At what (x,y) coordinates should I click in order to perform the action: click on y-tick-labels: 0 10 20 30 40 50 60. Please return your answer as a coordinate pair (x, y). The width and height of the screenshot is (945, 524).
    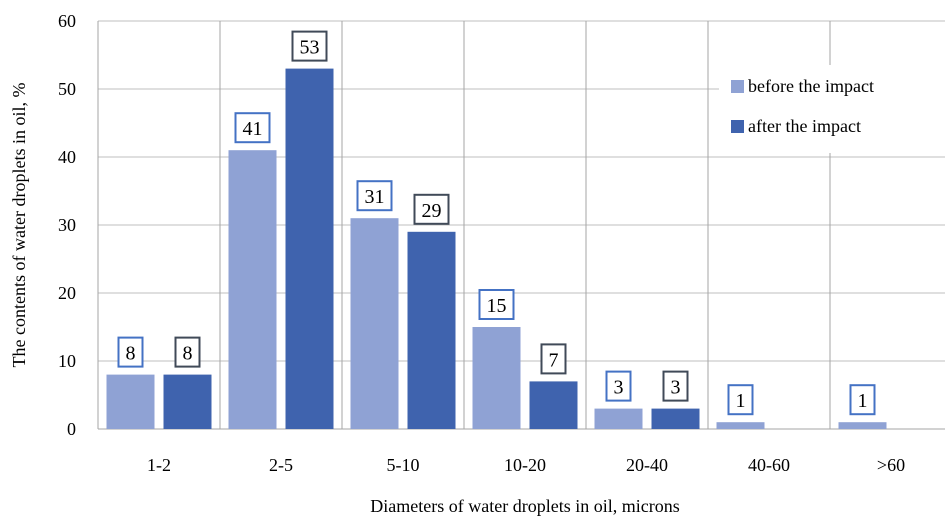
    Looking at the image, I should click on (67, 225).